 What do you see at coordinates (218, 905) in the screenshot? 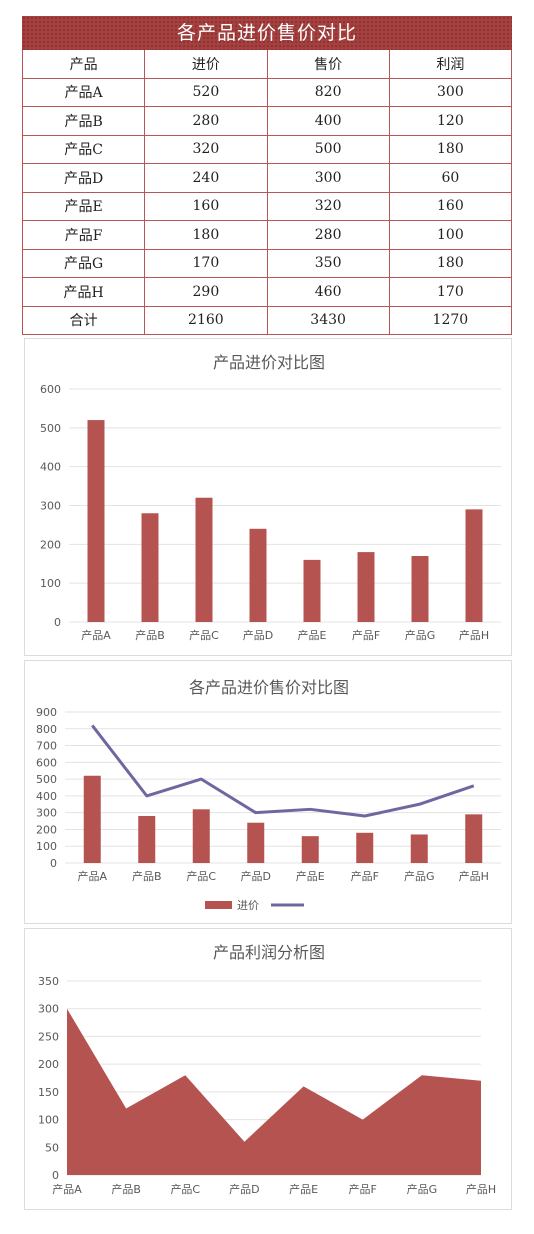
I see `legend-swatch-bar` at bounding box center [218, 905].